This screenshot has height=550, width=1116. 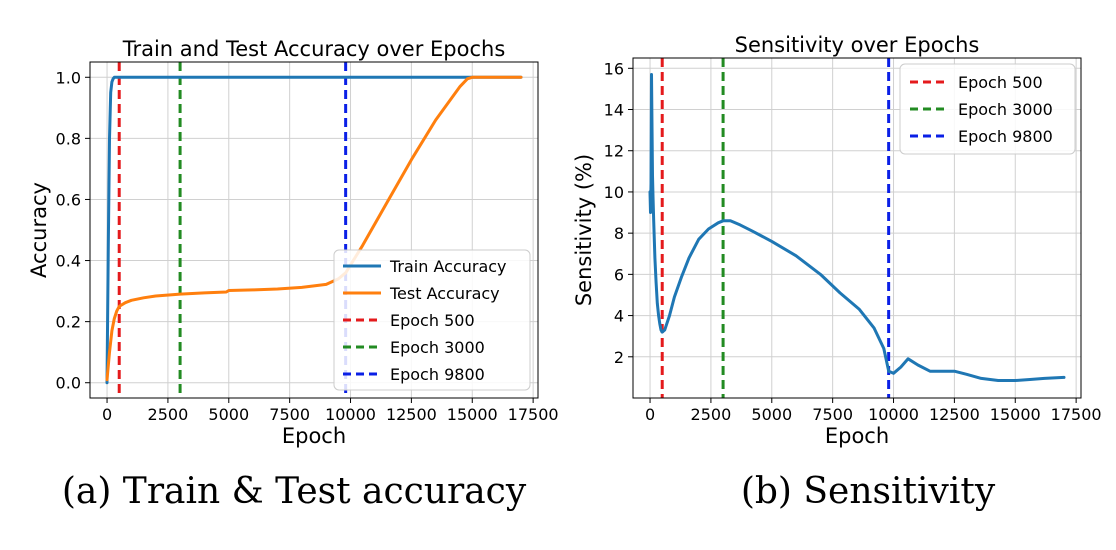 What do you see at coordinates (857, 45) in the screenshot?
I see `chart-title: Sensitivity over Epochs` at bounding box center [857, 45].